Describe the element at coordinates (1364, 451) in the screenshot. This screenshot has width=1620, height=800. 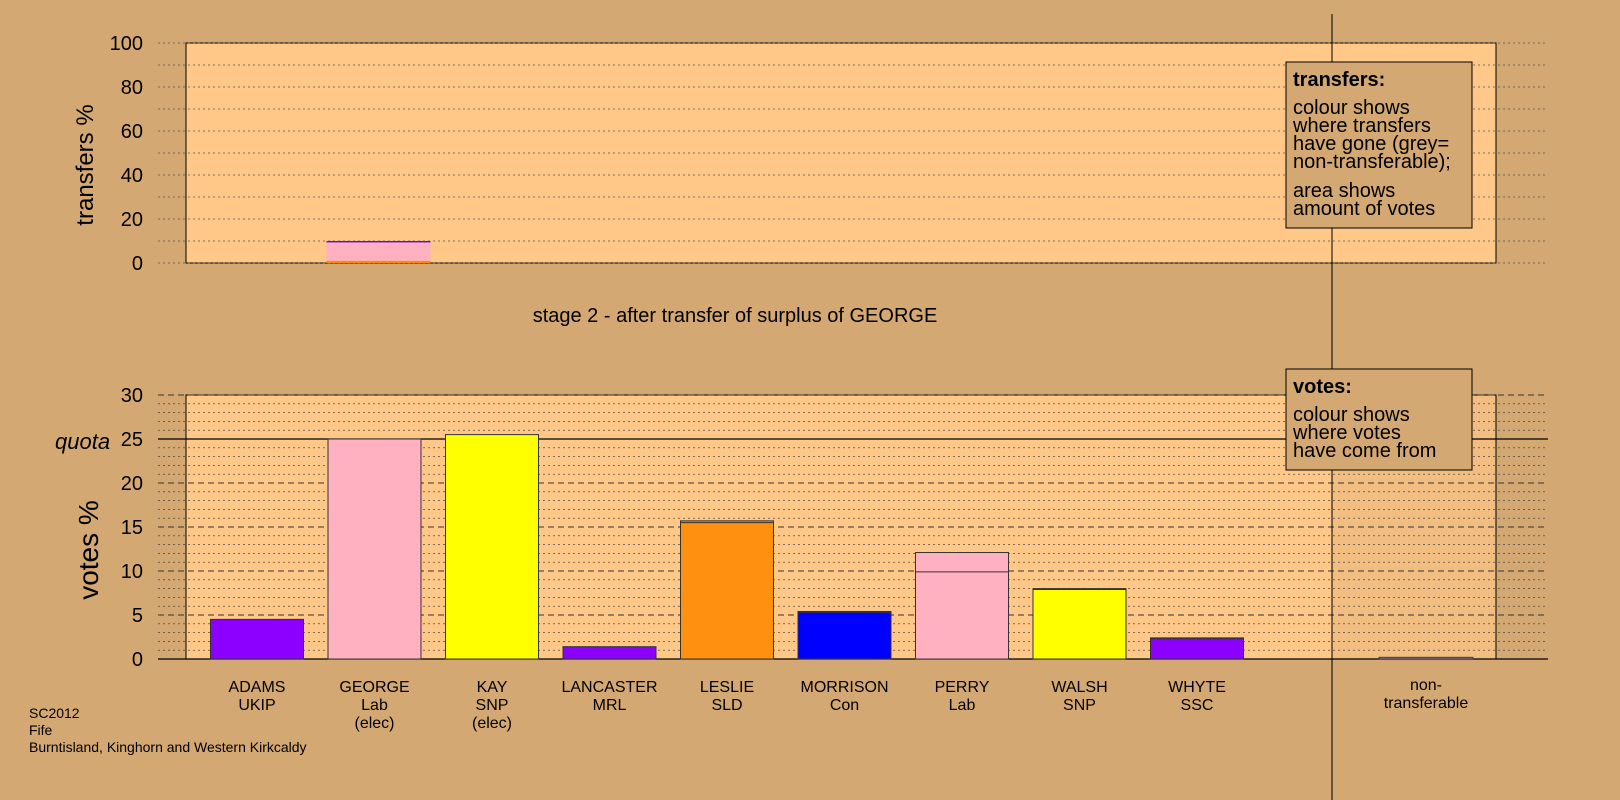
I see `votes-legend-line: have come from` at that location.